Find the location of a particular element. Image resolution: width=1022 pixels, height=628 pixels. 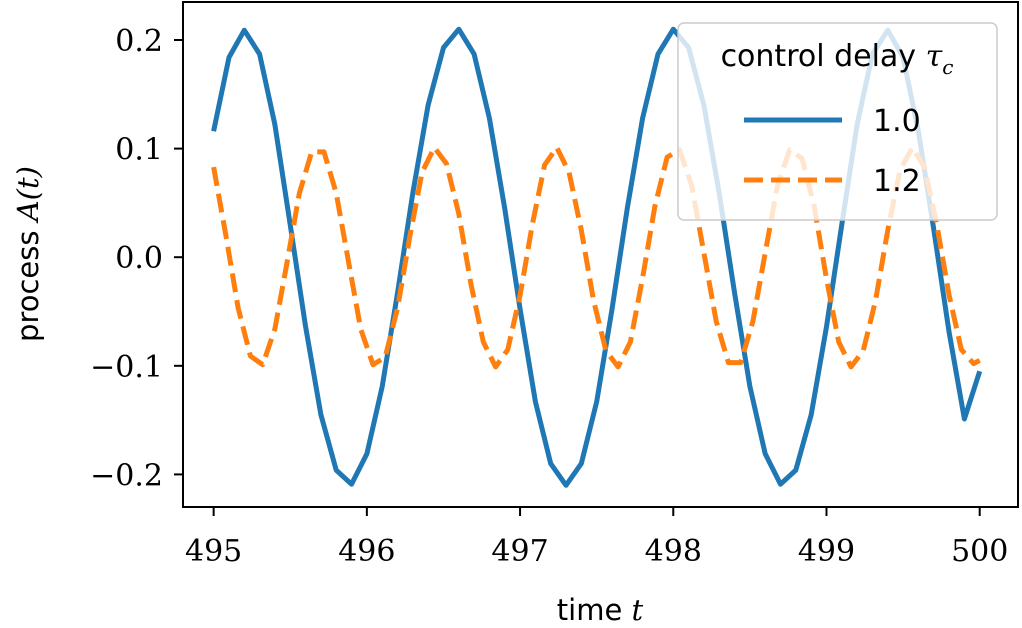

x-tick-label: 495 is located at coordinates (213, 551).